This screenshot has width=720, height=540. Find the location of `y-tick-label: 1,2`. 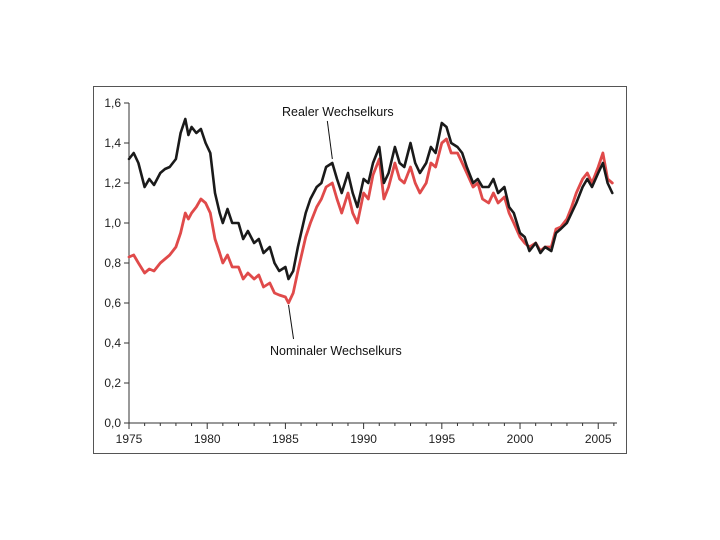

y-tick-label: 1,2 is located at coordinates (112, 183).